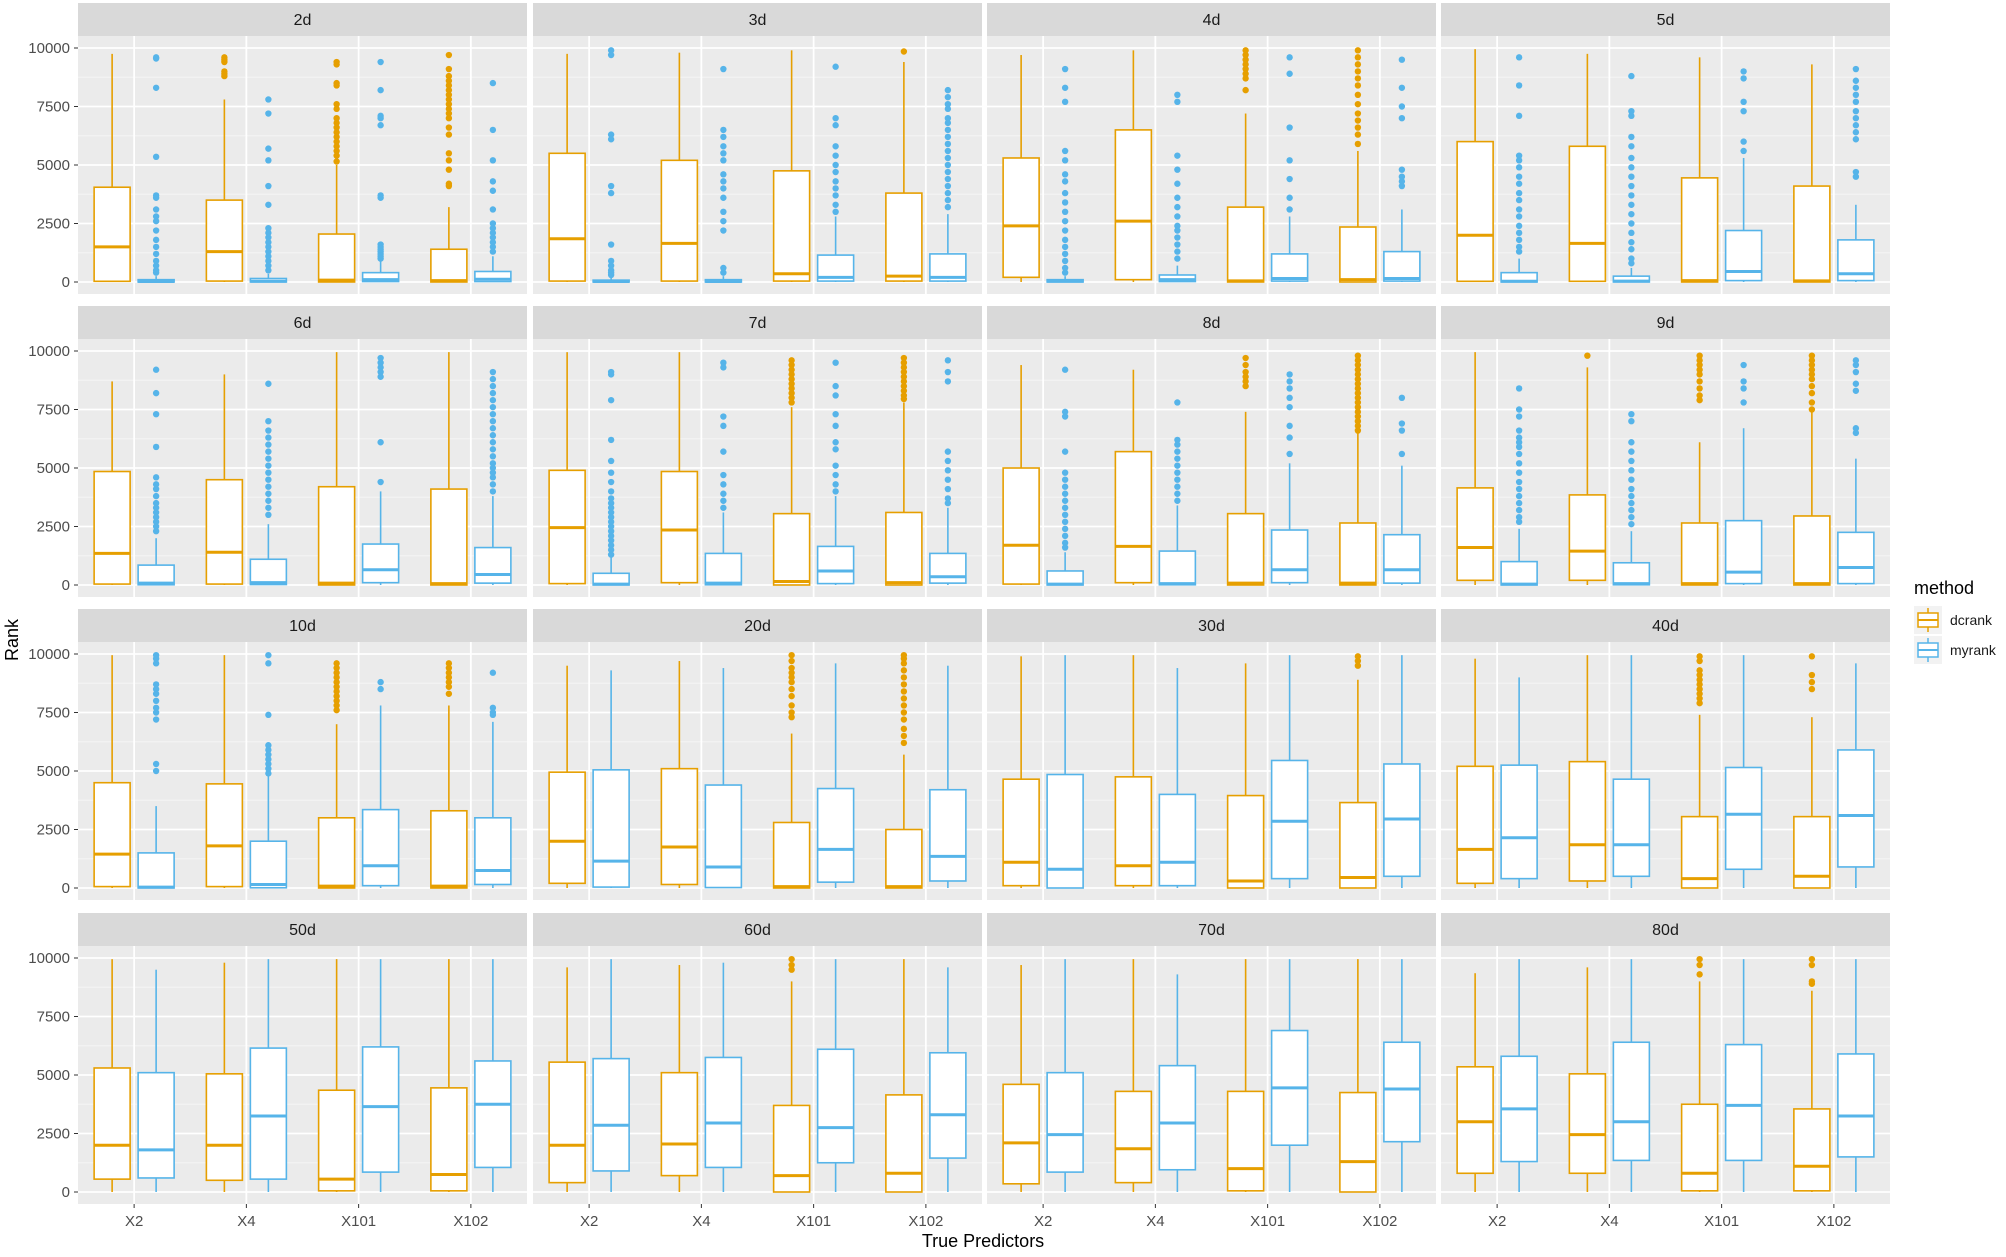 Image resolution: width=2006 pixels, height=1257 pixels. What do you see at coordinates (1212, 323) in the screenshot?
I see `facet-strip-label: 8d` at bounding box center [1212, 323].